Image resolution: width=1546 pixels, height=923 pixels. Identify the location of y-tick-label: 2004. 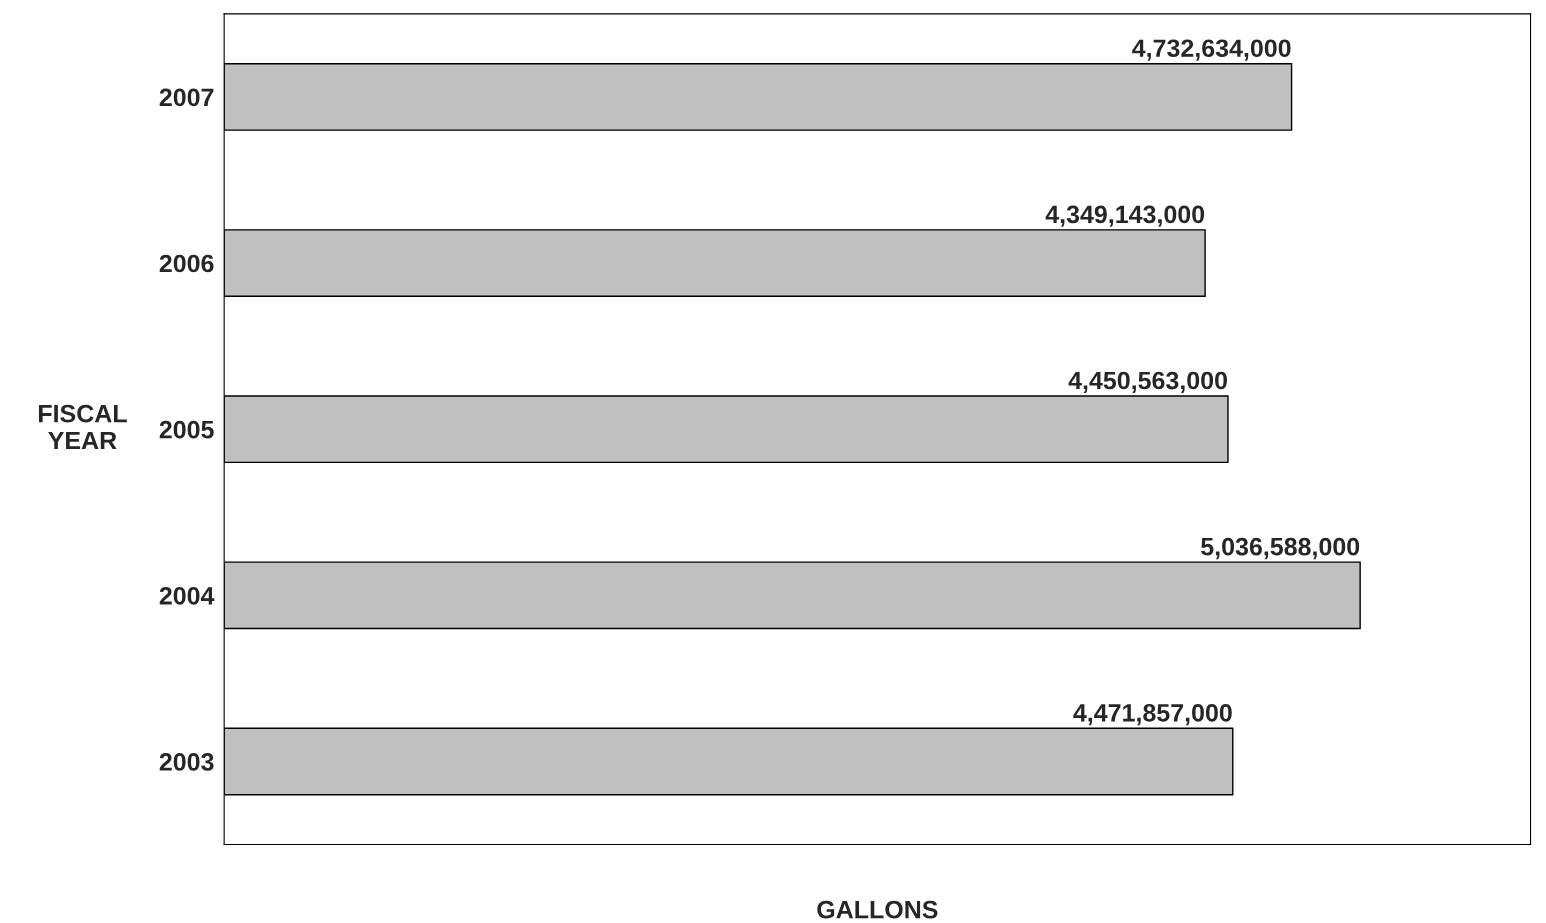
(187, 595).